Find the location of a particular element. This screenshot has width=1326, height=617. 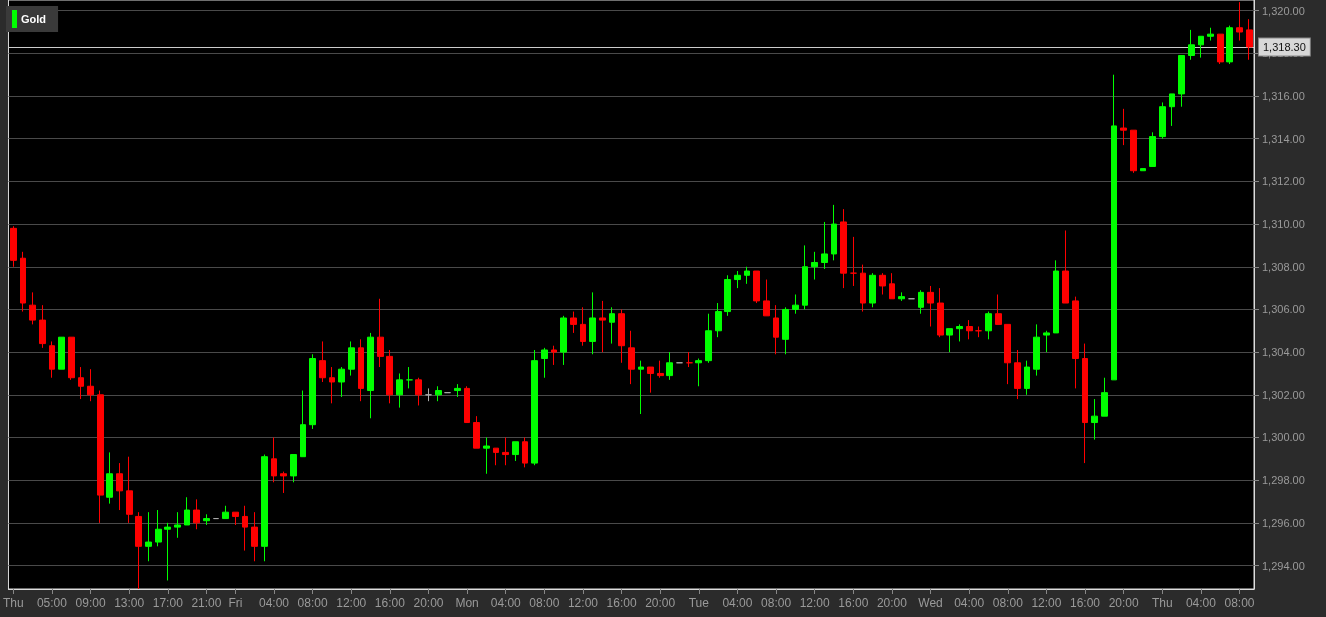

x-tick-label: 21:00 is located at coordinates (206, 603).